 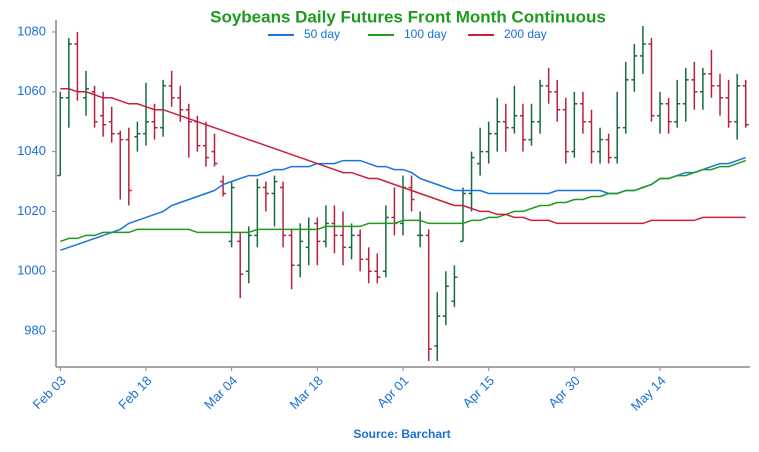 I want to click on legend-label: 200 day, so click(x=525, y=34).